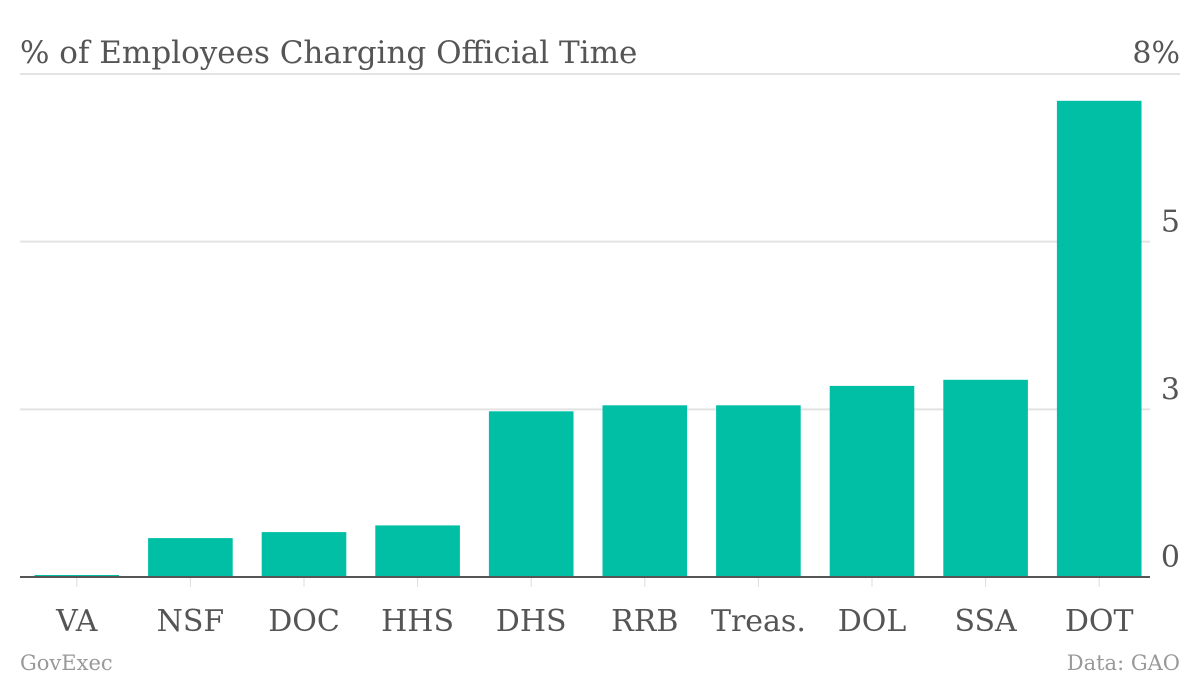 The width and height of the screenshot is (1200, 676). Describe the element at coordinates (304, 554) in the screenshot. I see `bar-doc` at that location.